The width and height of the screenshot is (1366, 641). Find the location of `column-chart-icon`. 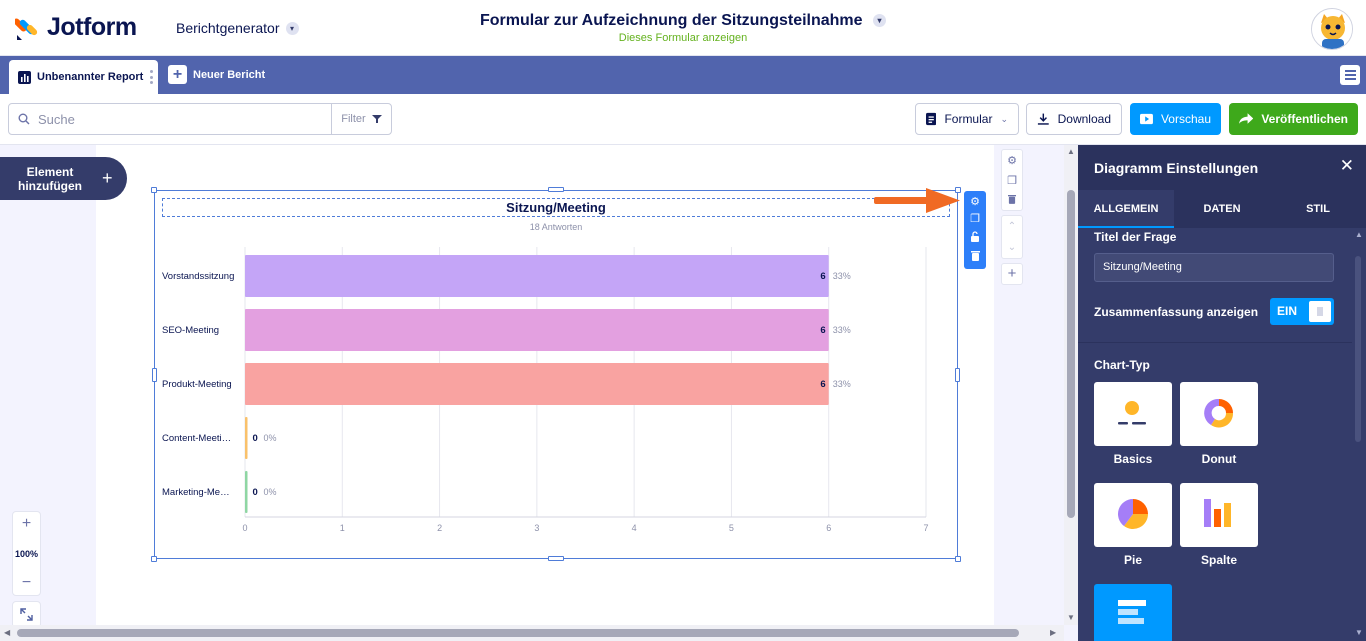

column-chart-icon is located at coordinates (1217, 513).